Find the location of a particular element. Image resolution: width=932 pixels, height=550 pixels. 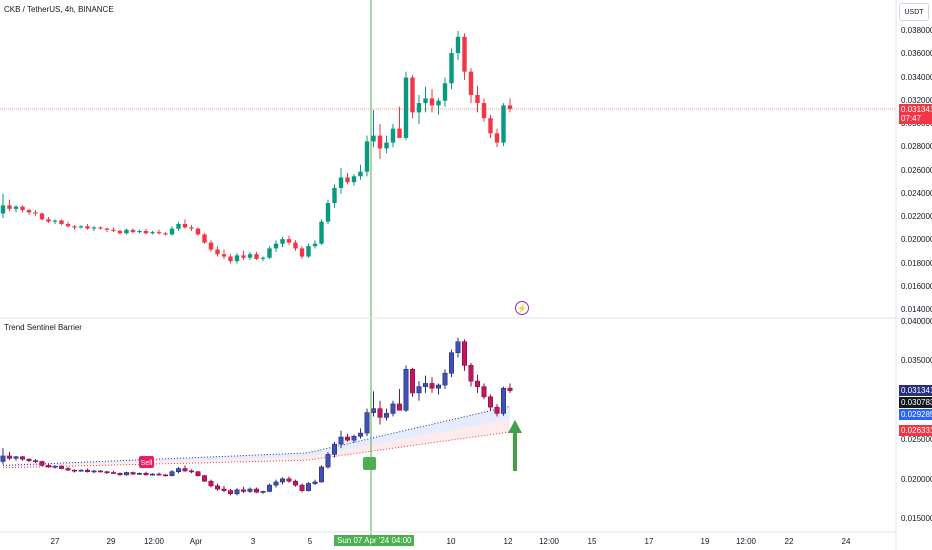

lower-band-fill is located at coordinates (256, 443).